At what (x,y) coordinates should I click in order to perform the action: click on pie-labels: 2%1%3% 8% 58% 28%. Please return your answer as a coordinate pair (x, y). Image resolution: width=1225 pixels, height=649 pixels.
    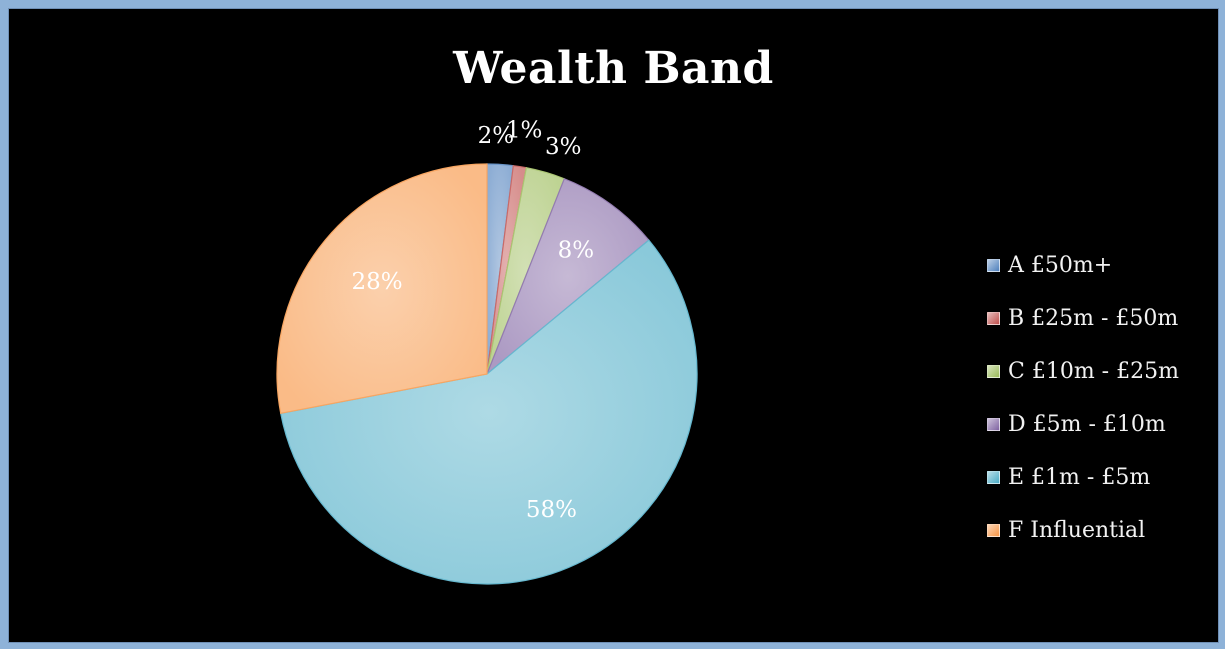
    Looking at the image, I should click on (472, 320).